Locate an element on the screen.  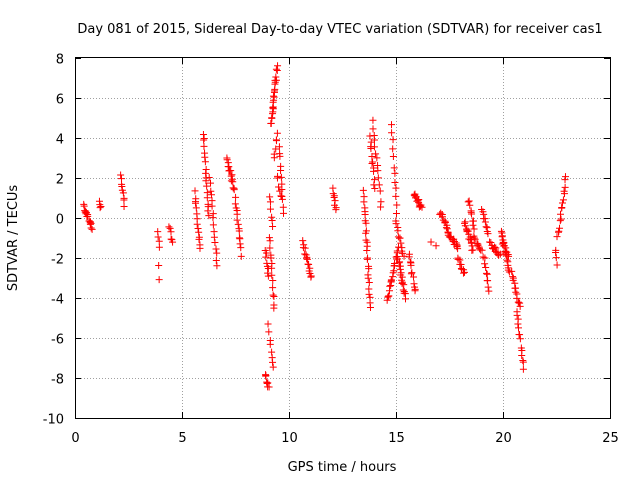
y-tick-label: 8 is located at coordinates (60, 60).